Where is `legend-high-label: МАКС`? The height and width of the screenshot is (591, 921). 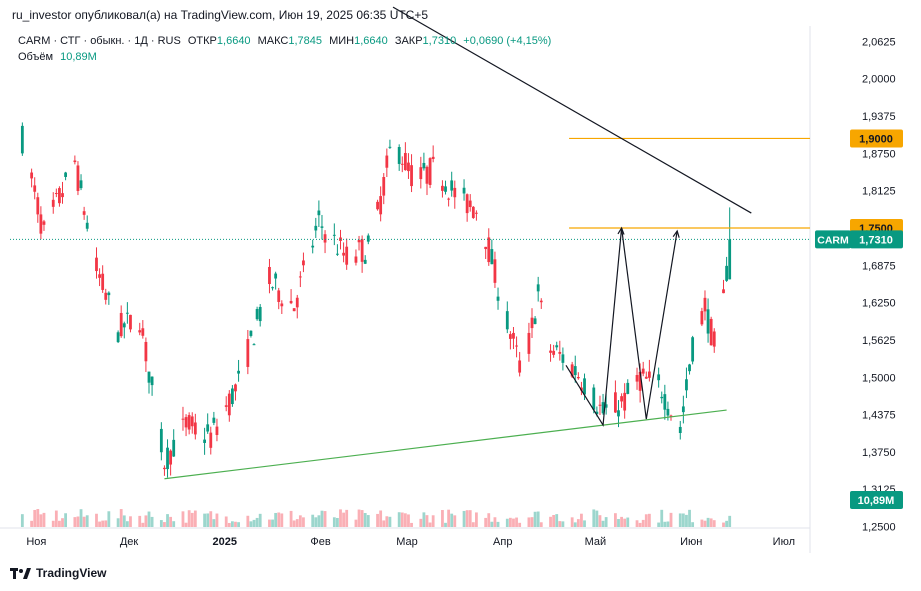 legend-high-label: МАКС is located at coordinates (273, 41).